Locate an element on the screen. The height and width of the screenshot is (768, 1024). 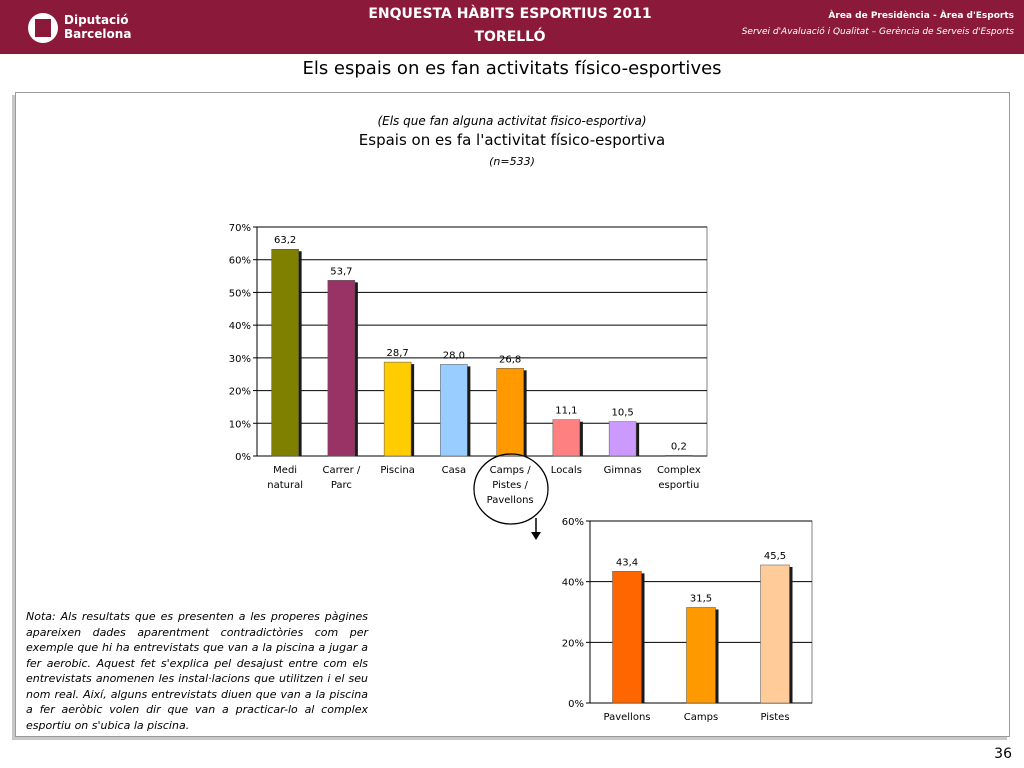
category-label: Complex is located at coordinates (679, 470).